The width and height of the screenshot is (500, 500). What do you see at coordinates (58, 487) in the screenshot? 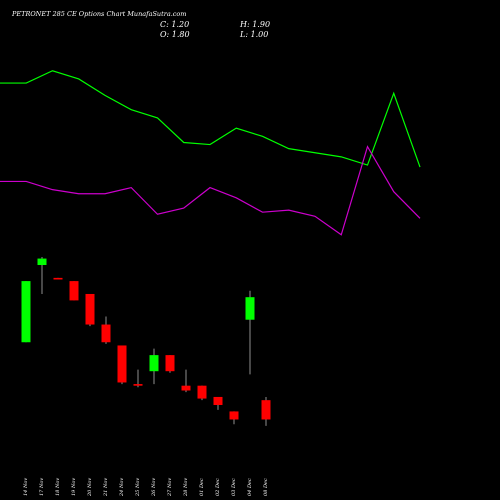
I see `x-tick-label: 18 Nov` at bounding box center [58, 487].